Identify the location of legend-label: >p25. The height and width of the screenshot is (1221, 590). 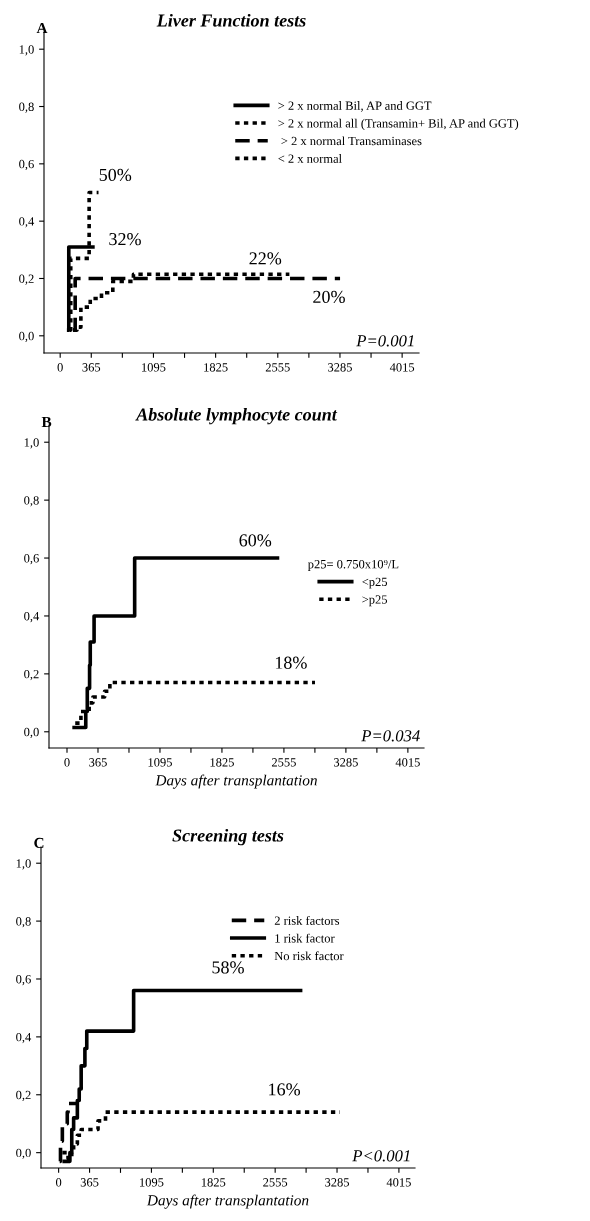
(375, 601).